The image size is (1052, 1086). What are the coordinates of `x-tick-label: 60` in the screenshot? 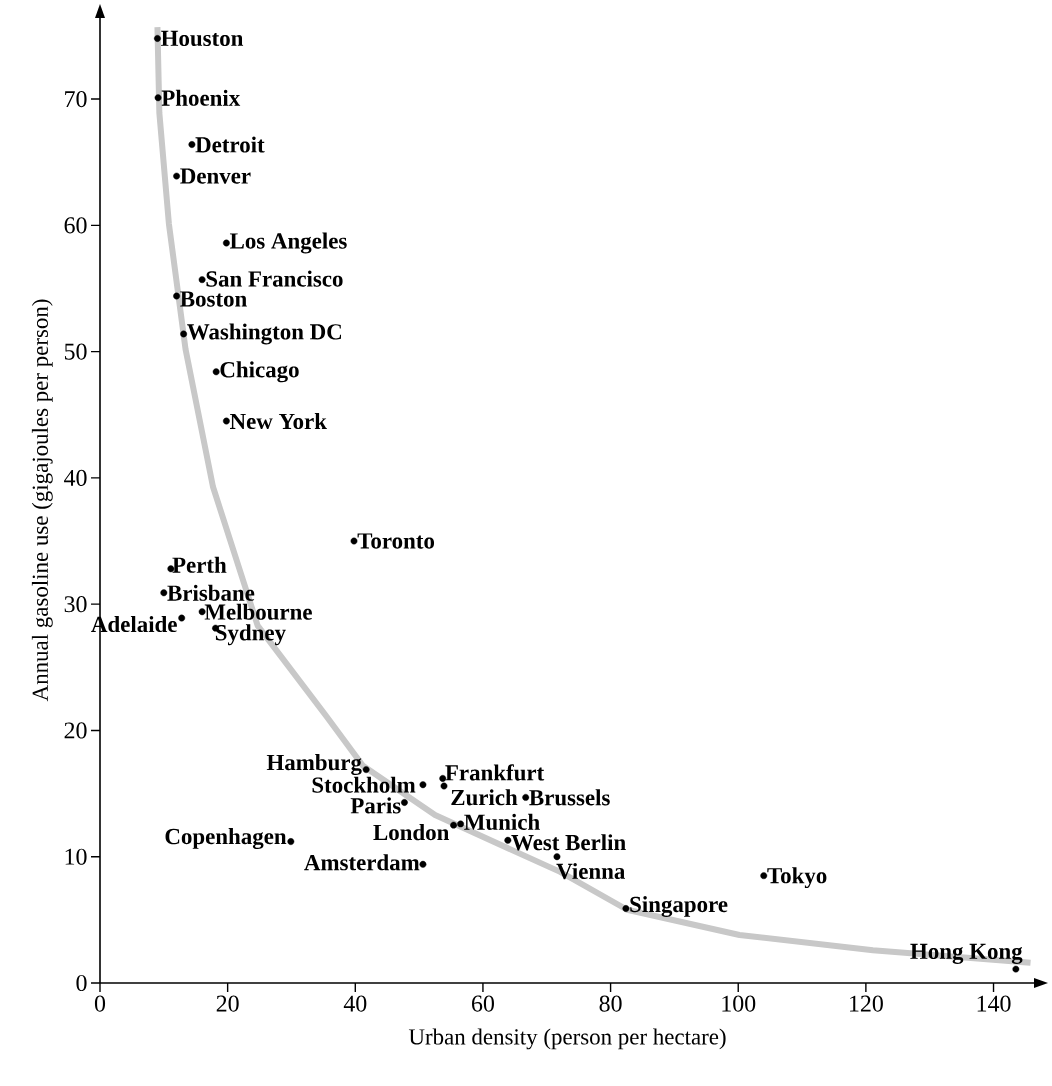 It's located at (483, 1003).